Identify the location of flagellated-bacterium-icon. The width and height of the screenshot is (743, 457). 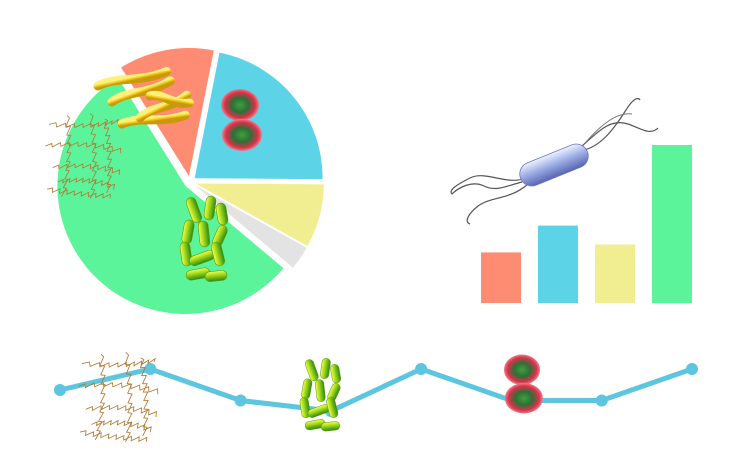
(554, 161).